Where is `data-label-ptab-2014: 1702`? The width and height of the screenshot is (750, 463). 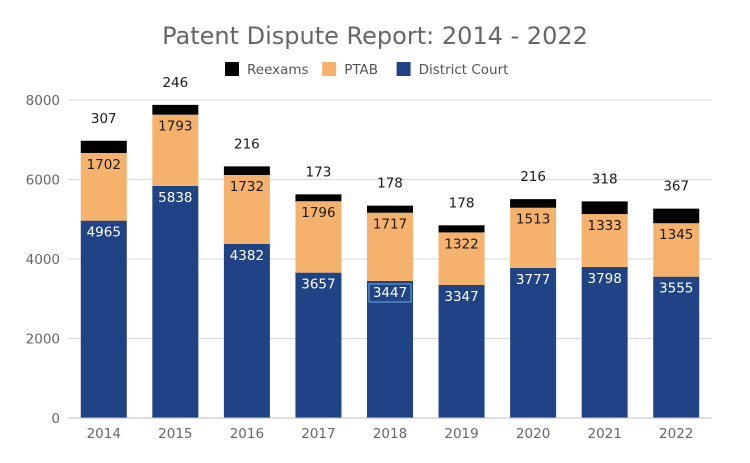
data-label-ptab-2014: 1702 is located at coordinates (104, 165).